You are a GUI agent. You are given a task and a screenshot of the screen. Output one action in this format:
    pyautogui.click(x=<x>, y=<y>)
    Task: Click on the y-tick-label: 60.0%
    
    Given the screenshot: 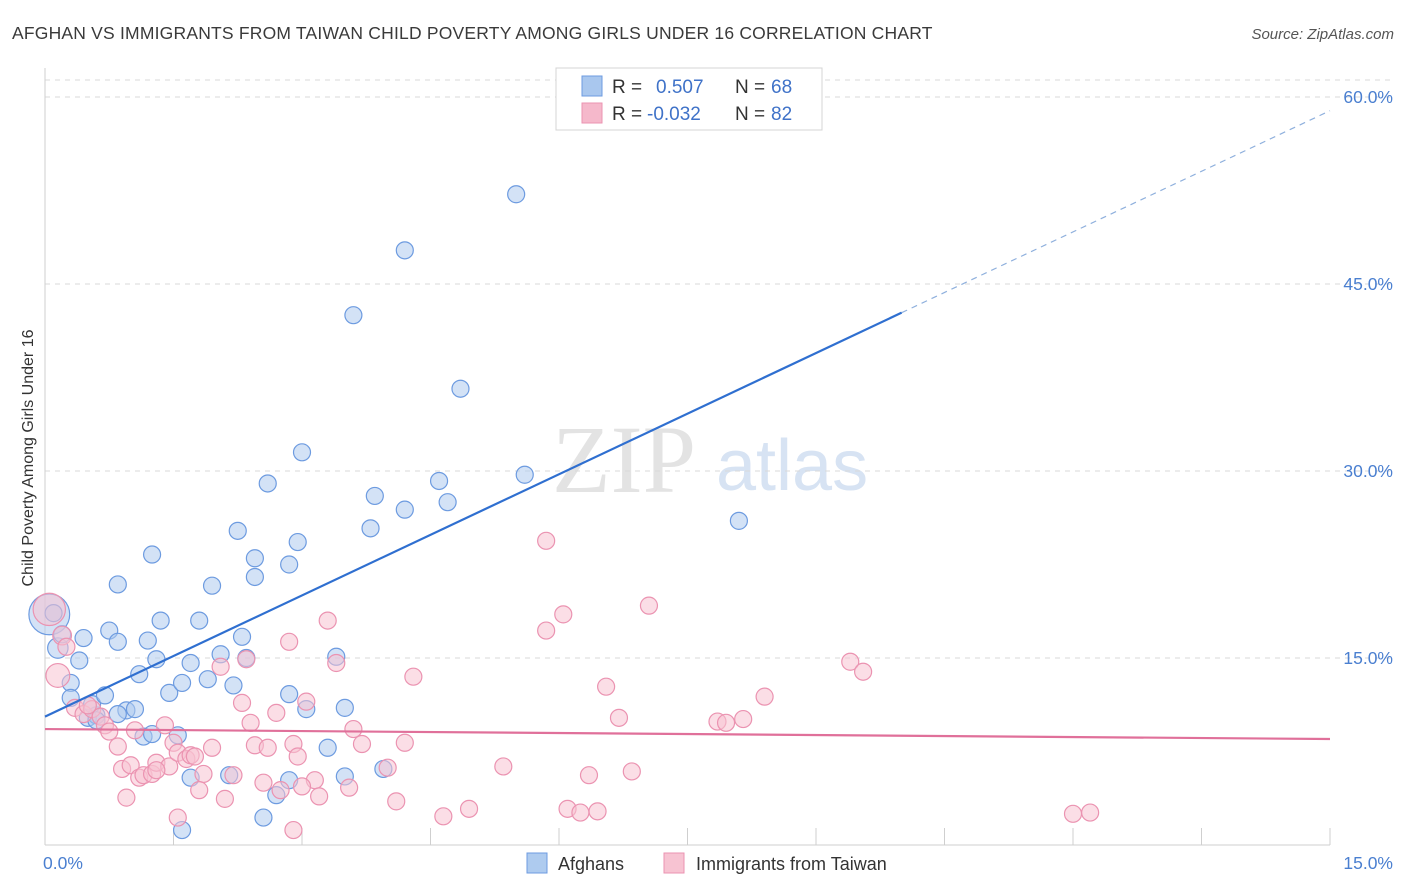 What is the action you would take?
    pyautogui.click(x=1368, y=97)
    